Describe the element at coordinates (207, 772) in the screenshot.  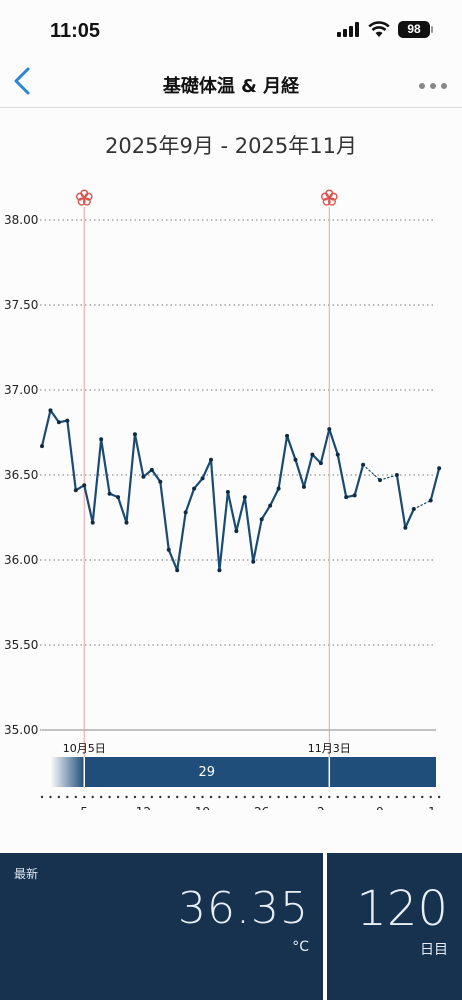
I see `cycle-length-label: 29` at that location.